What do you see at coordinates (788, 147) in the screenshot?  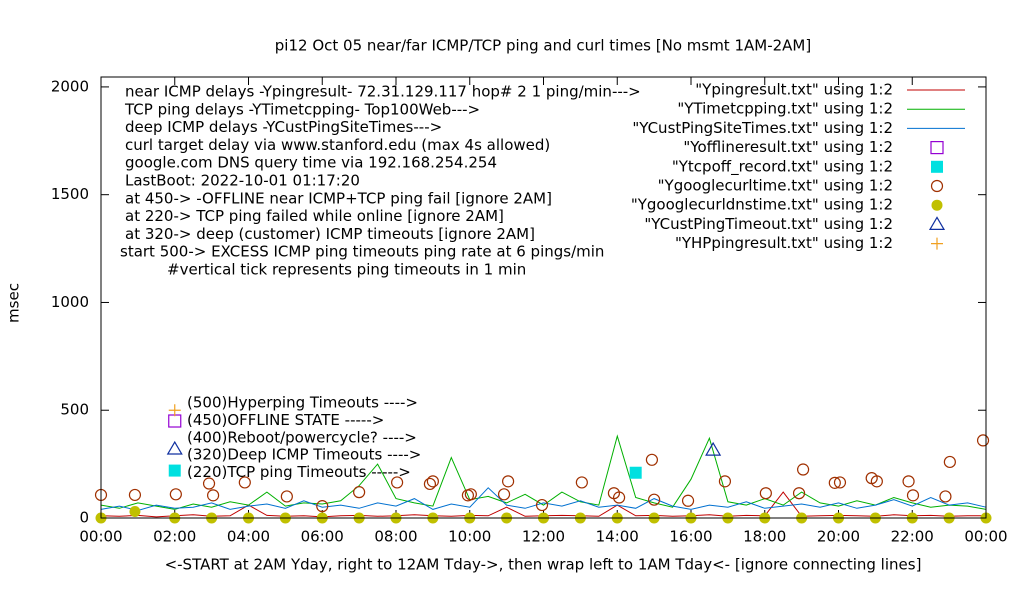 I see `legend-label: "Yofflineresult.txt" using 1:2` at bounding box center [788, 147].